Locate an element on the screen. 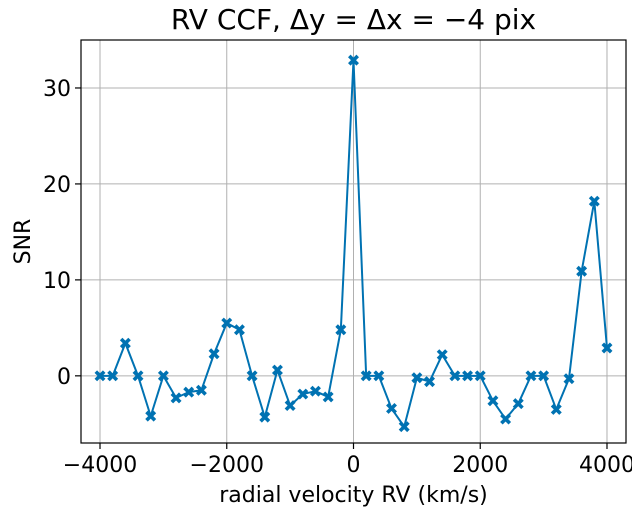 The width and height of the screenshot is (632, 508). y-tick-label: 20 is located at coordinates (57, 185).